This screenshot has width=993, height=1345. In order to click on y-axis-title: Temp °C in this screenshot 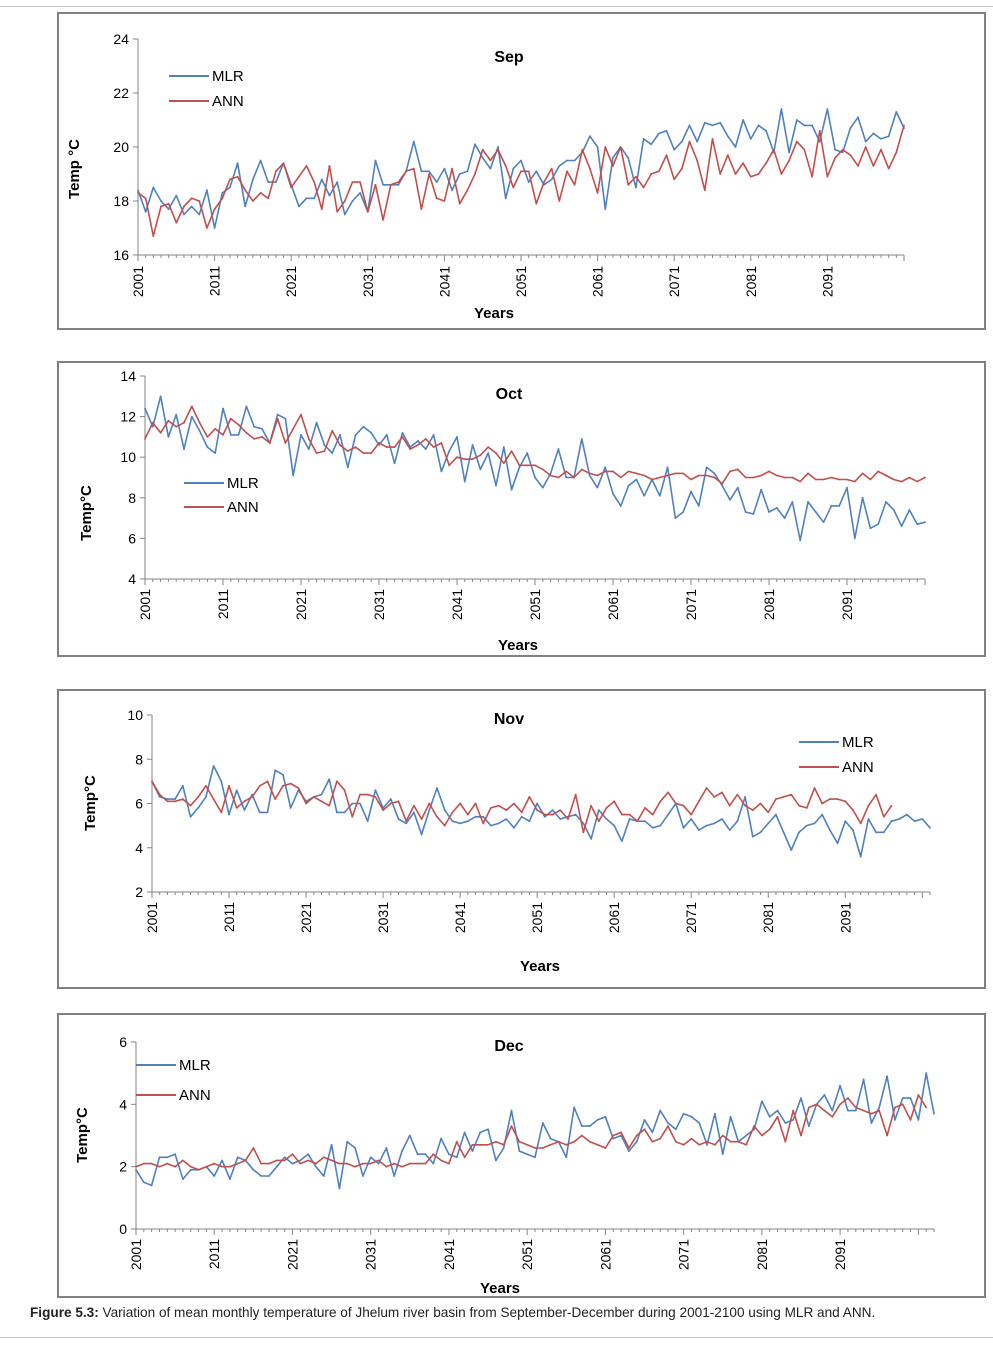, I will do `click(74, 169)`.